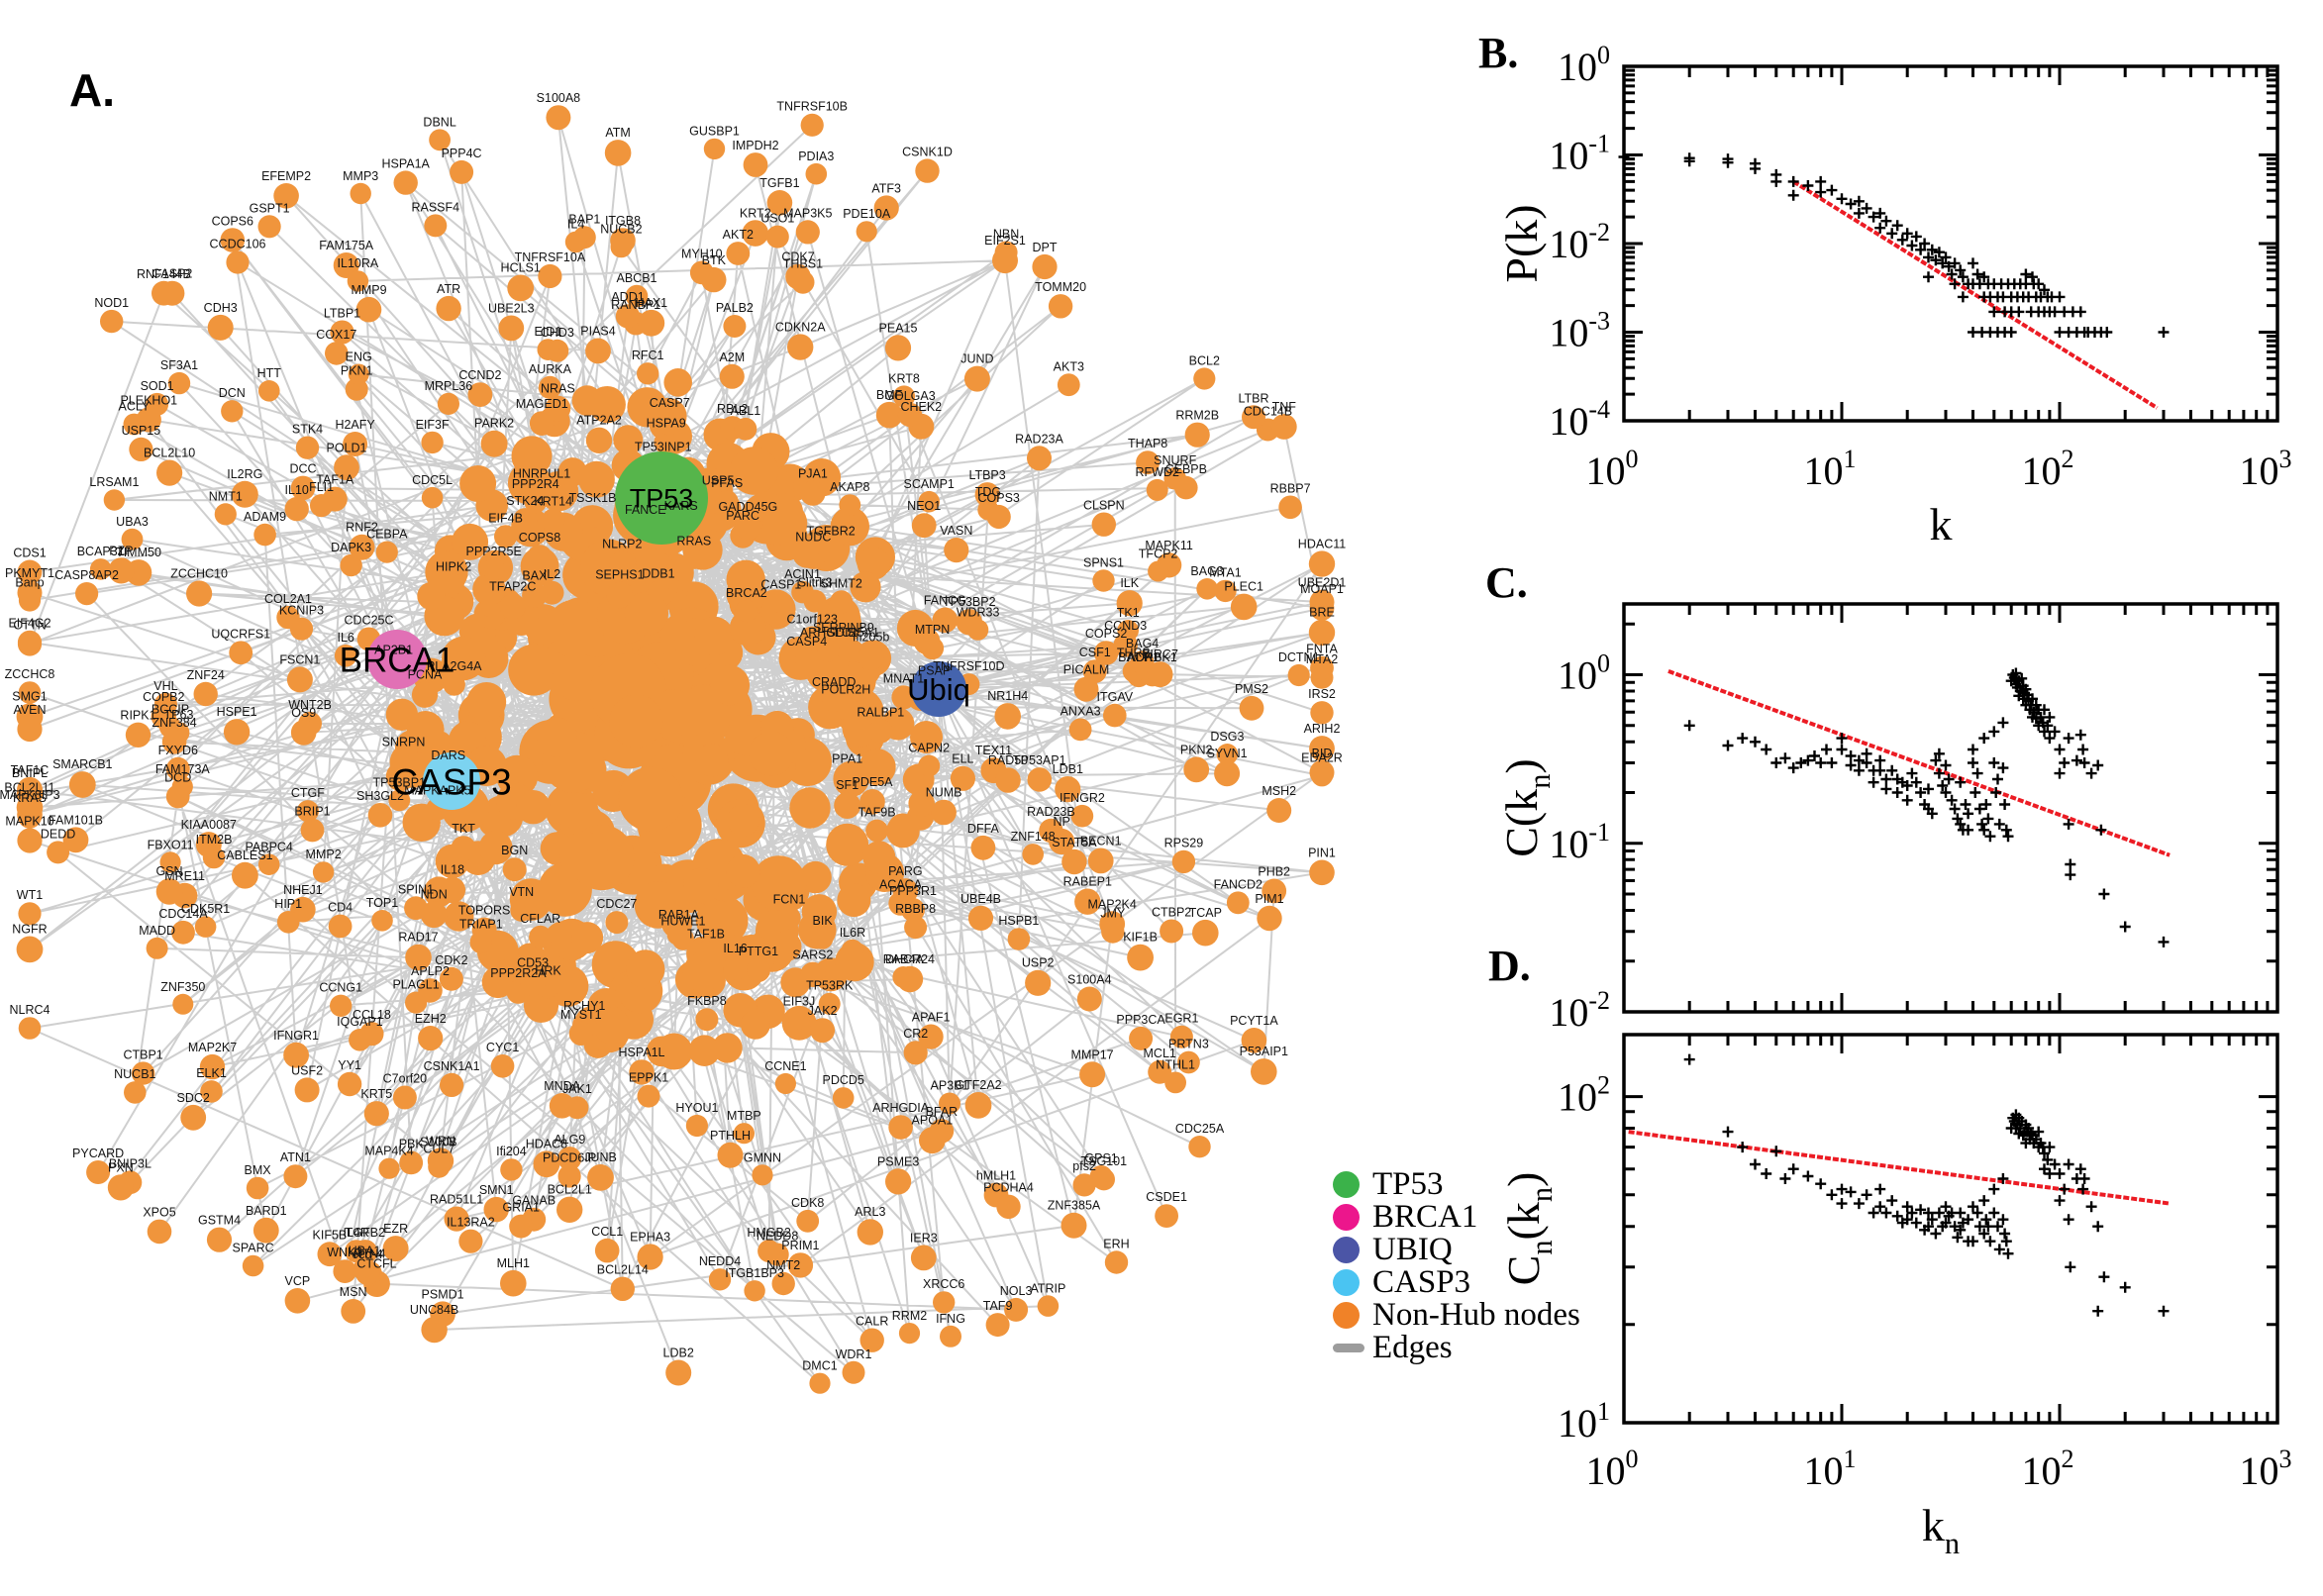 The width and height of the screenshot is (2323, 1596). I want to click on node-label: IL6R, so click(852, 933).